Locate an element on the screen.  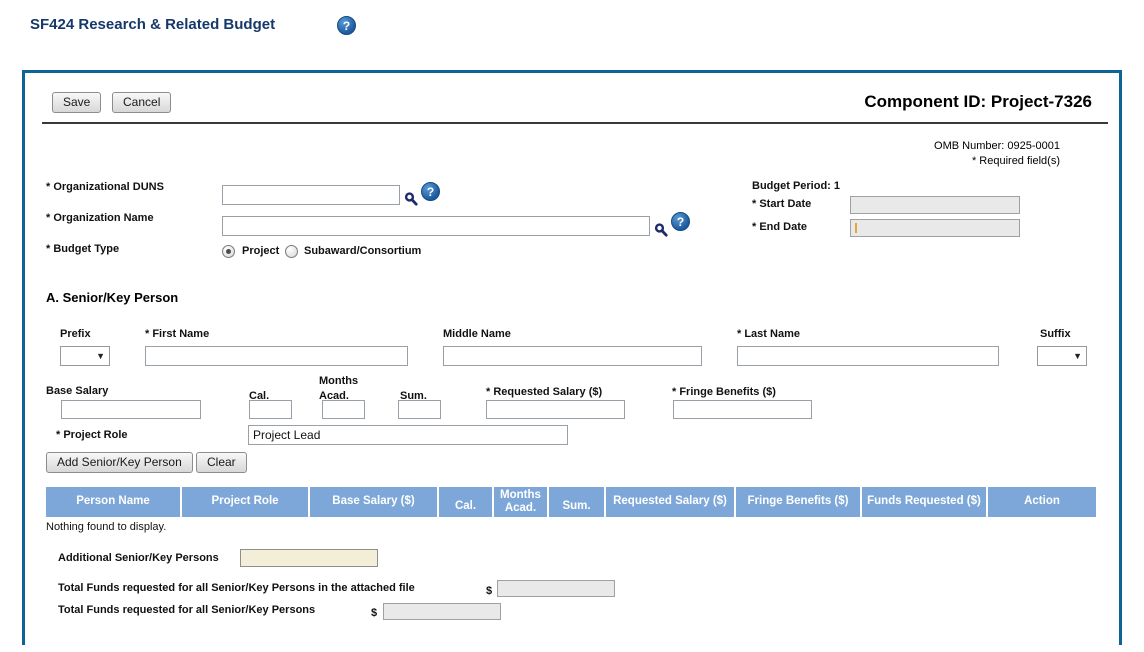
suffix-select: ▼ is located at coordinates (1062, 356).